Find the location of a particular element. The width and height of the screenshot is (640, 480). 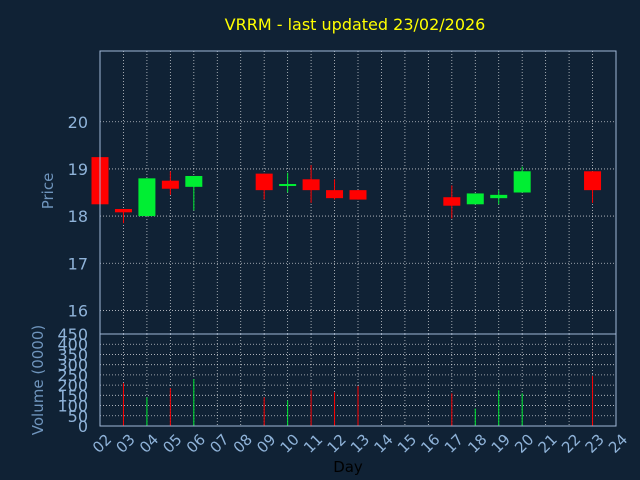

x-tick-05: 05 is located at coordinates (172, 444).